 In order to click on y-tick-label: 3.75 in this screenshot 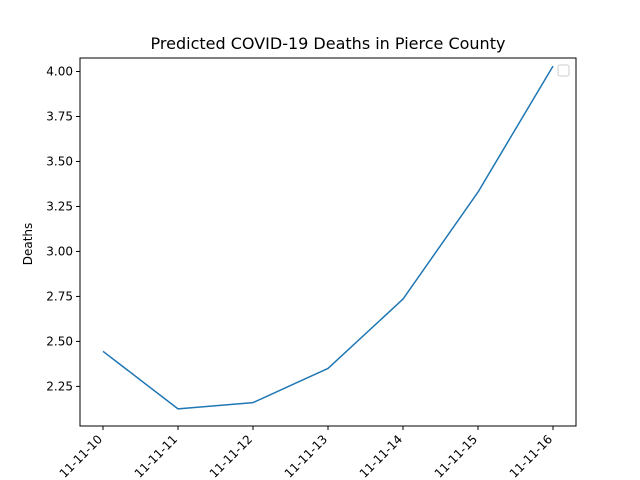, I will do `click(59, 116)`.